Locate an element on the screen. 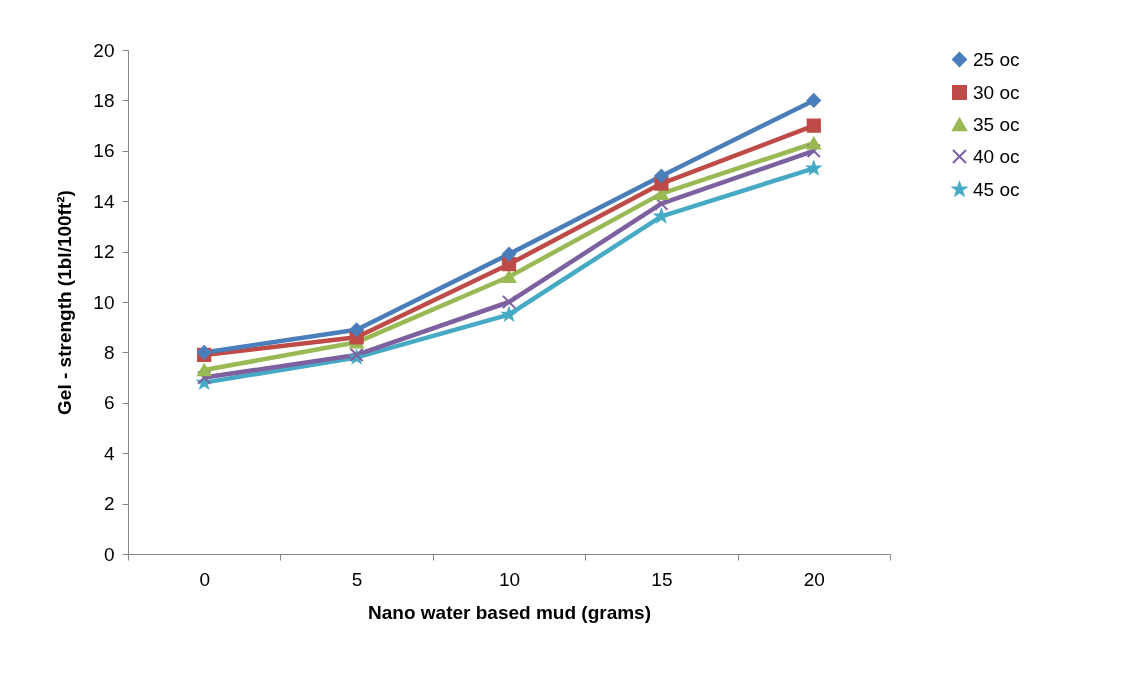  y-axis-title: Gel - strength (1bl/100ft²) is located at coordinates (65, 302).